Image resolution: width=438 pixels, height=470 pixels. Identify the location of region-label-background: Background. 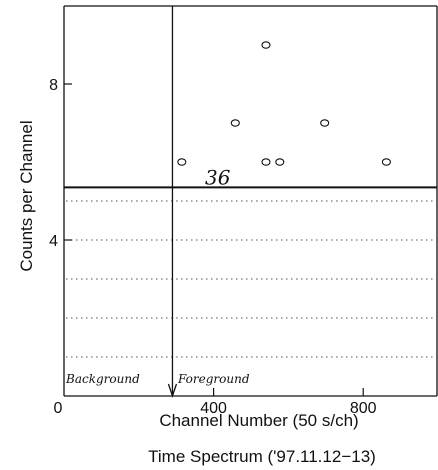
(102, 379).